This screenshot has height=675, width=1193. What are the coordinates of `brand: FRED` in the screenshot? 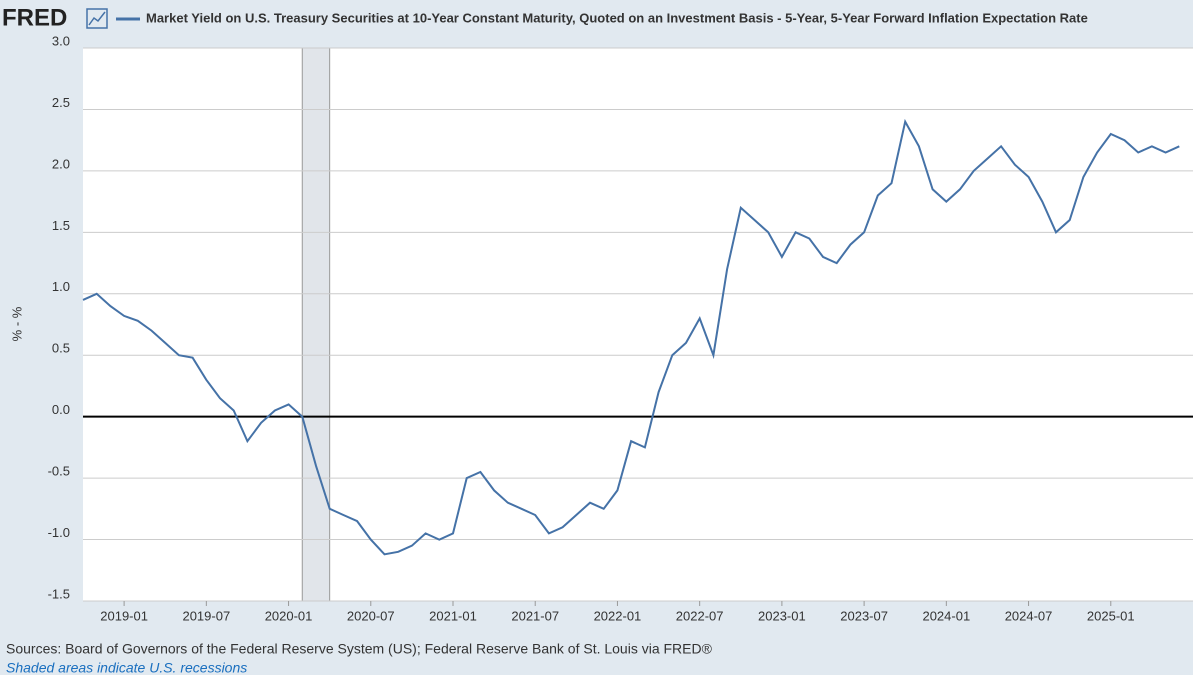 It's located at (34, 17).